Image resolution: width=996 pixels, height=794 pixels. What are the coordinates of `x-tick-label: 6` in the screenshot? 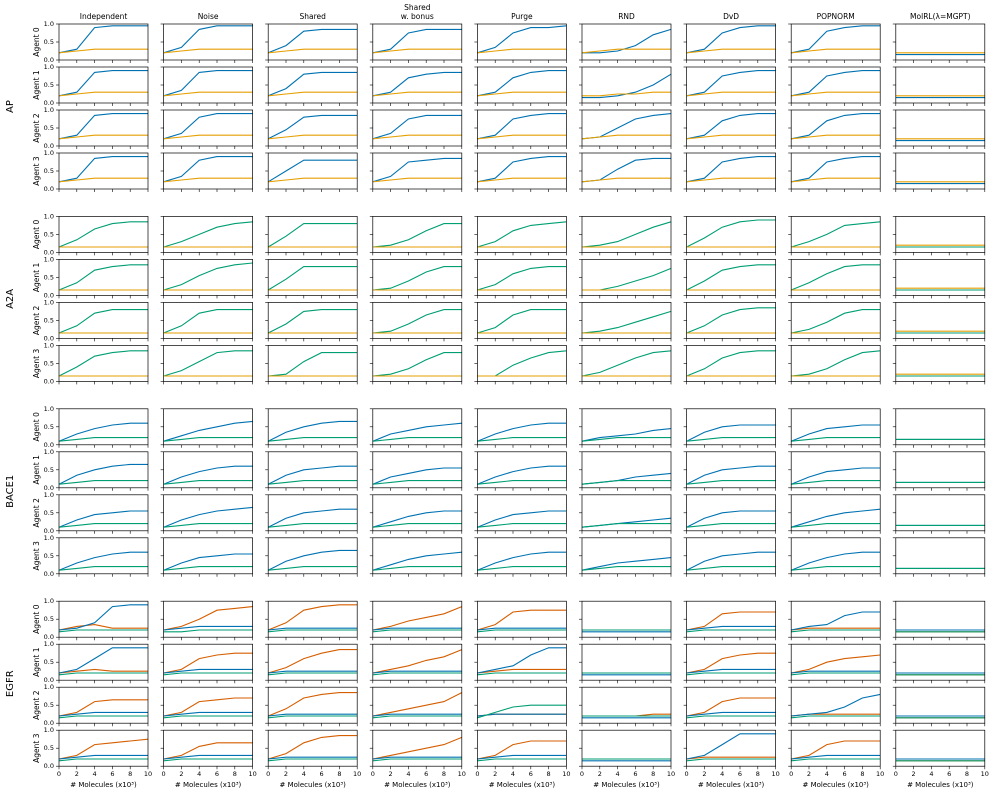 It's located at (322, 774).